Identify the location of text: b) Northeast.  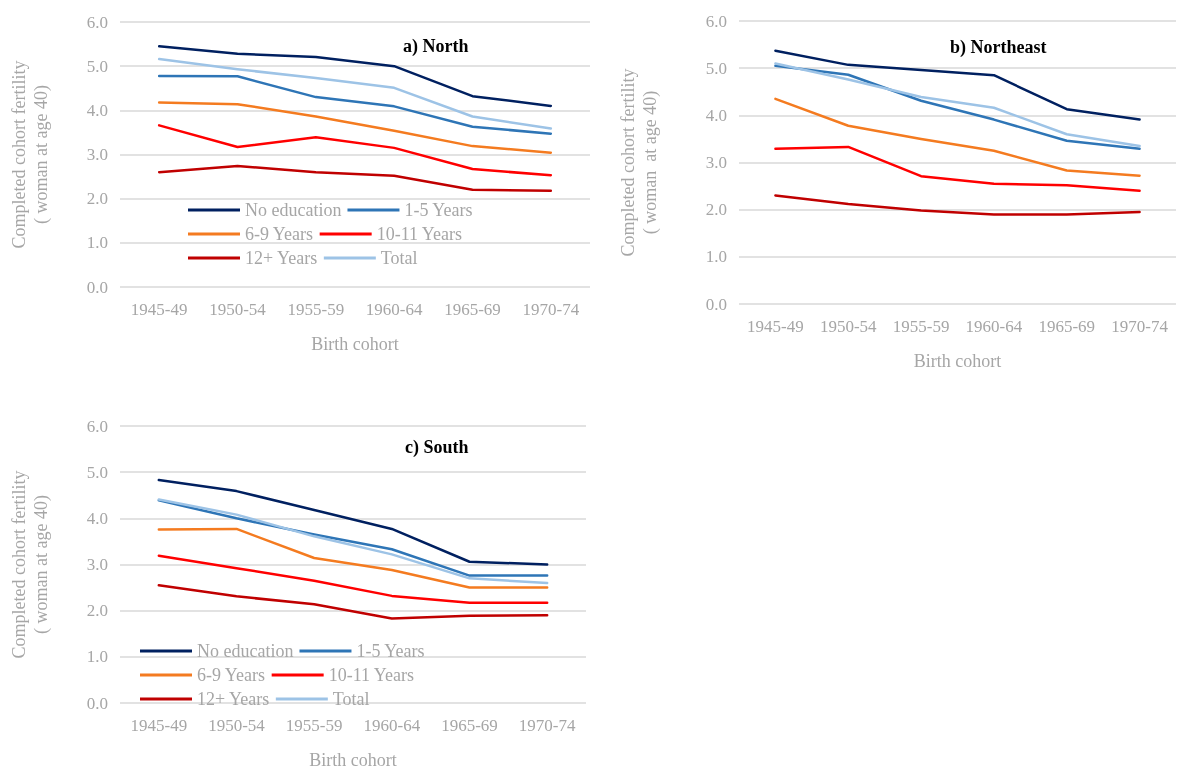
(998, 47).